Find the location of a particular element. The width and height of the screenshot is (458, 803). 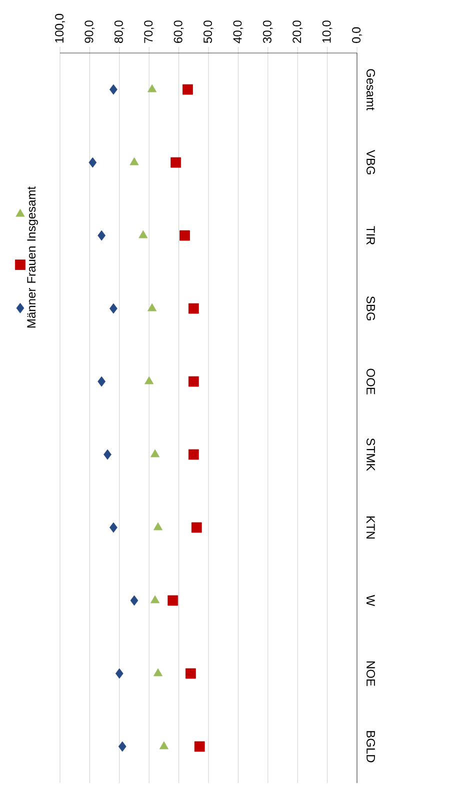

legend-label: Insgesamt is located at coordinates (32, 213).